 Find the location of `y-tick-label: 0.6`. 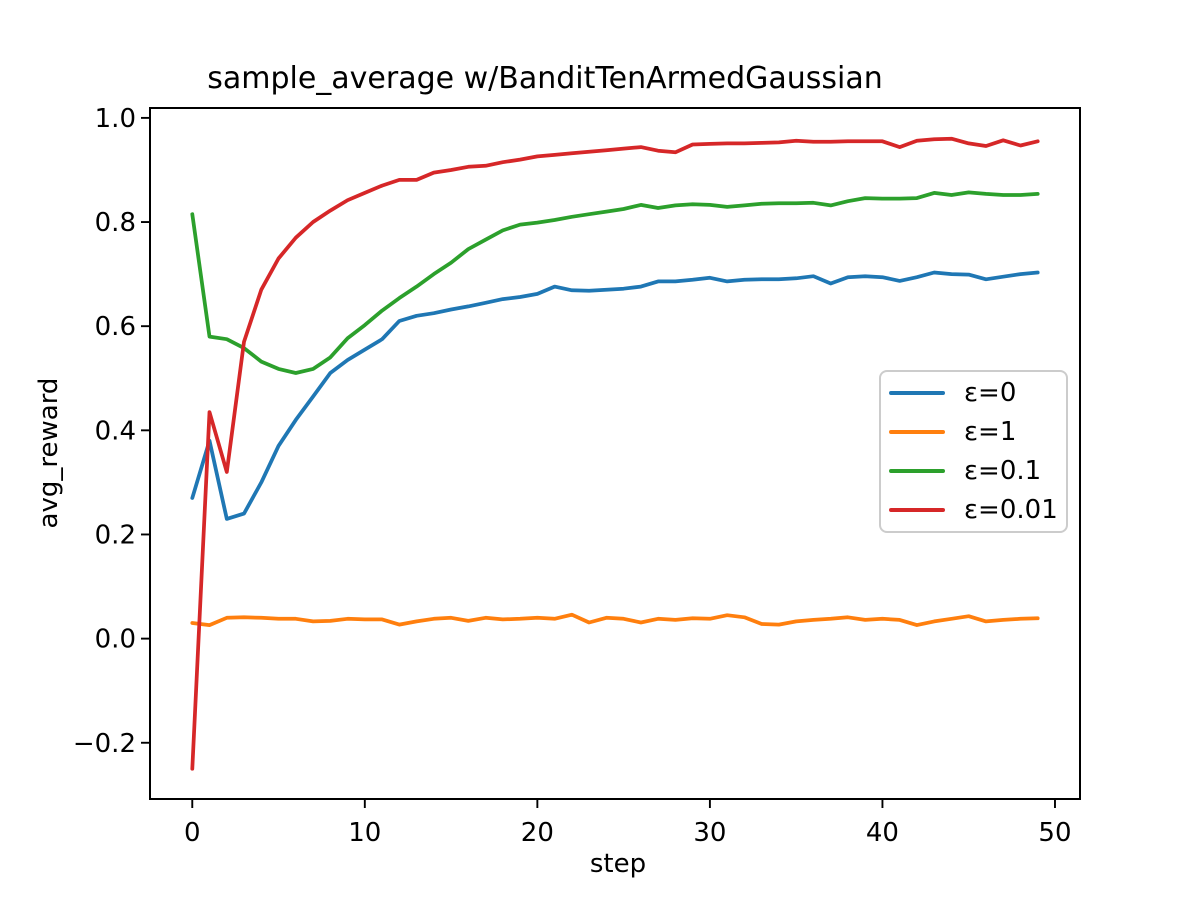

y-tick-label: 0.6 is located at coordinates (115, 327).